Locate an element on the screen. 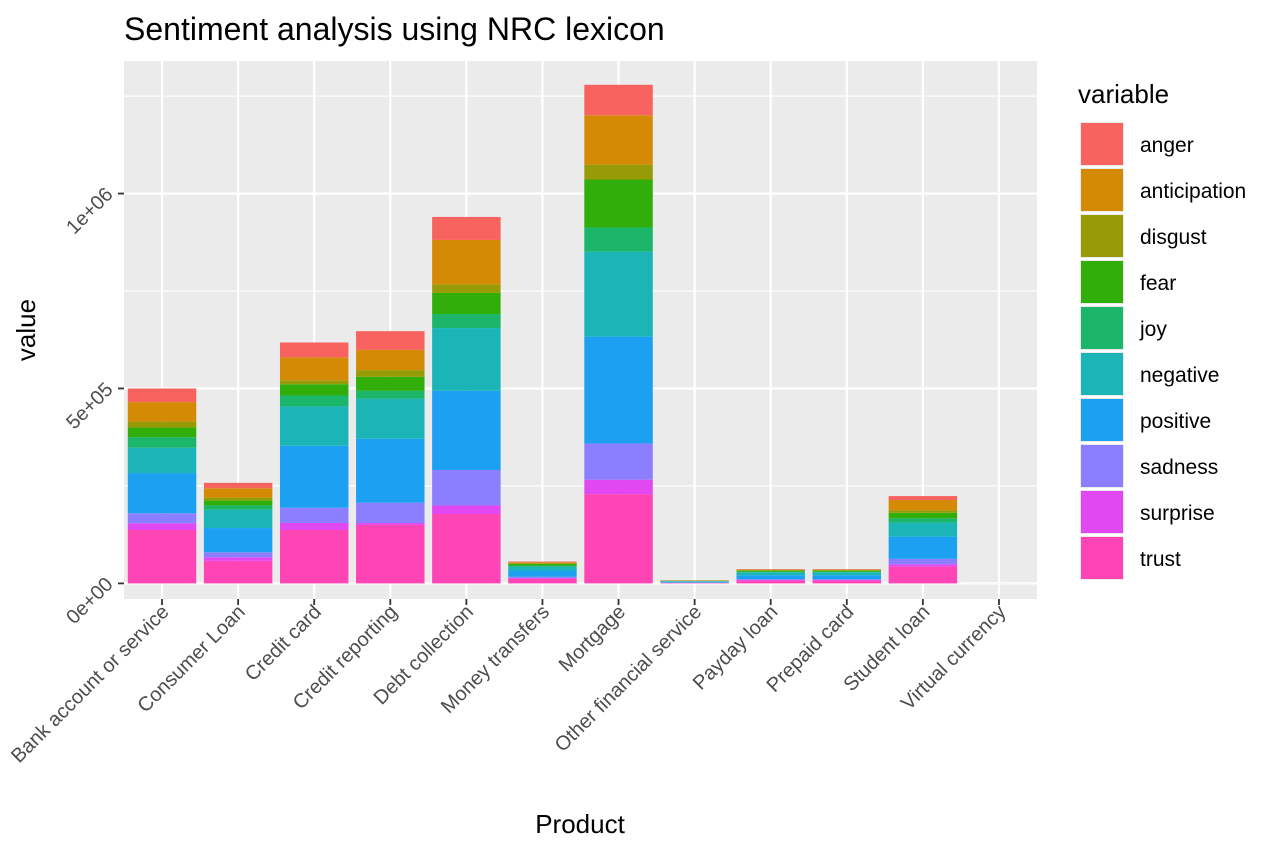 Image resolution: width=1288 pixels, height=854 pixels. legend-label-anger: anger is located at coordinates (1167, 145).